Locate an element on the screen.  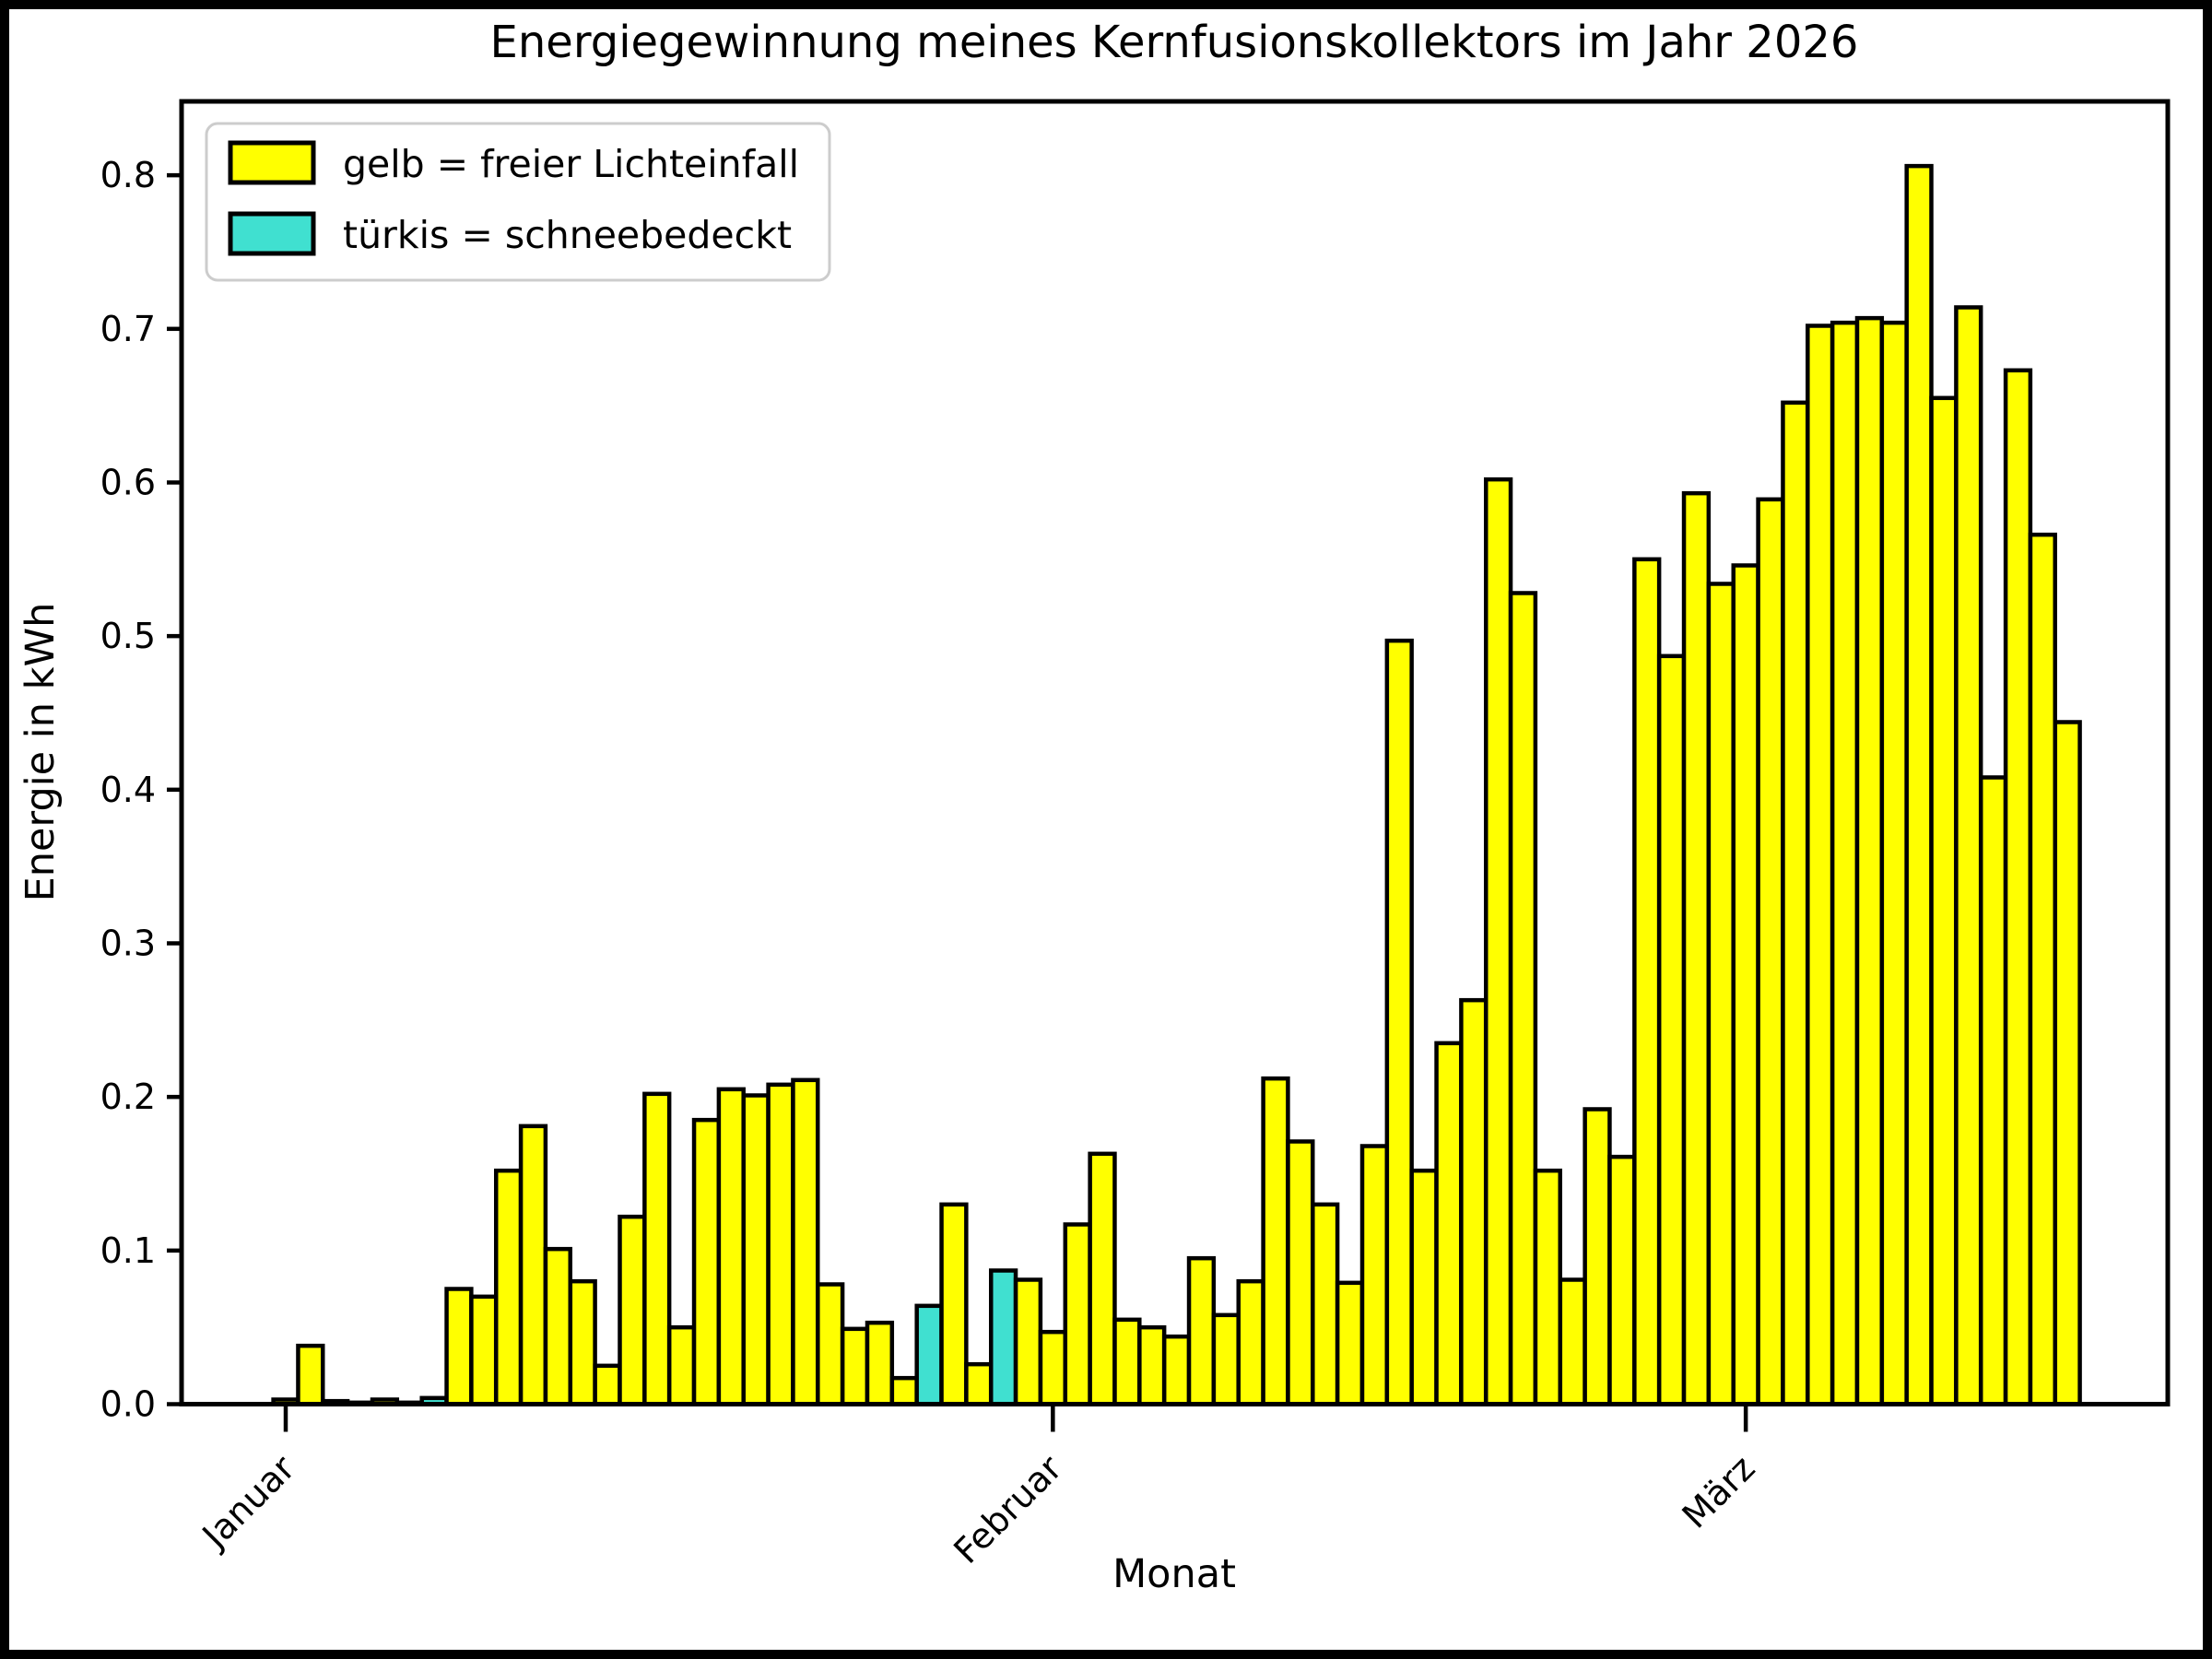
bar-märz-1 is located at coordinates (1745, 984).